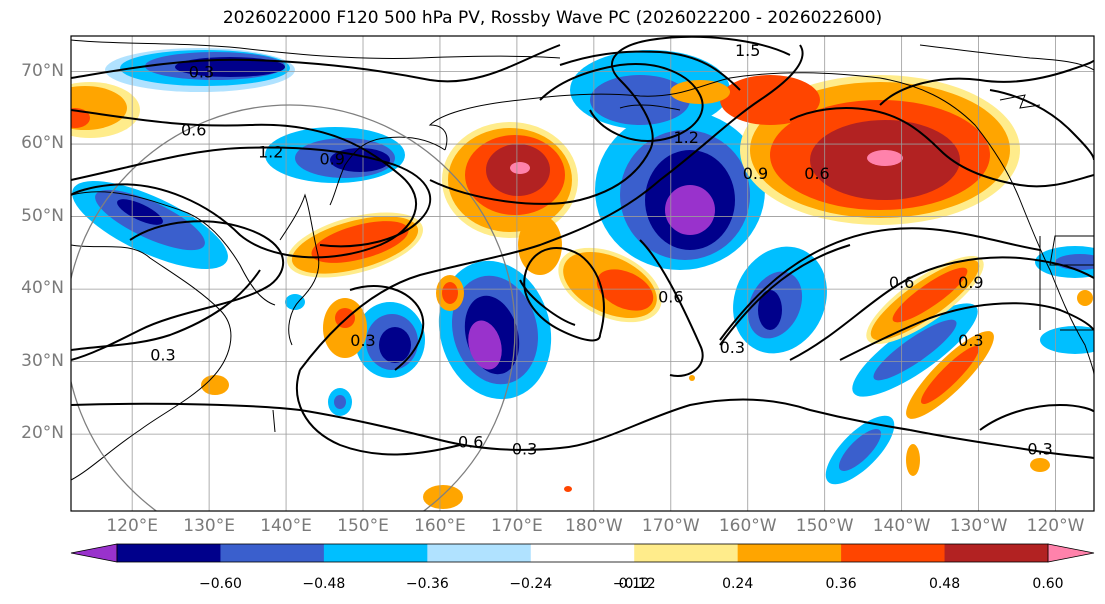  What do you see at coordinates (531, 584) in the screenshot?
I see `colorbar-tick-label: −0.24` at bounding box center [531, 584].